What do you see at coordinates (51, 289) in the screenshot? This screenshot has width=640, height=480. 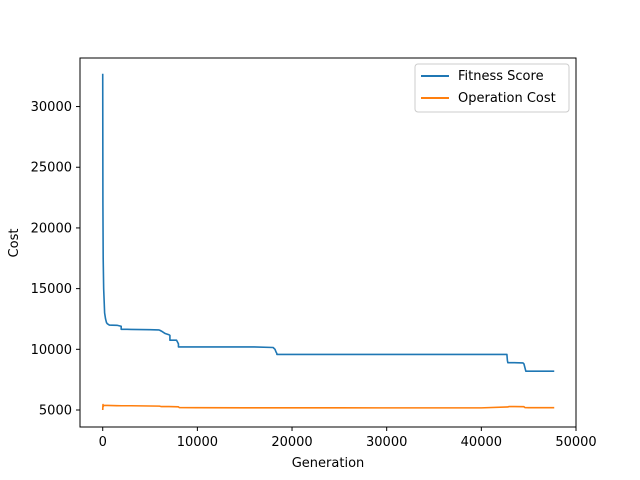 I see `y-tick-label: 15000` at bounding box center [51, 289].